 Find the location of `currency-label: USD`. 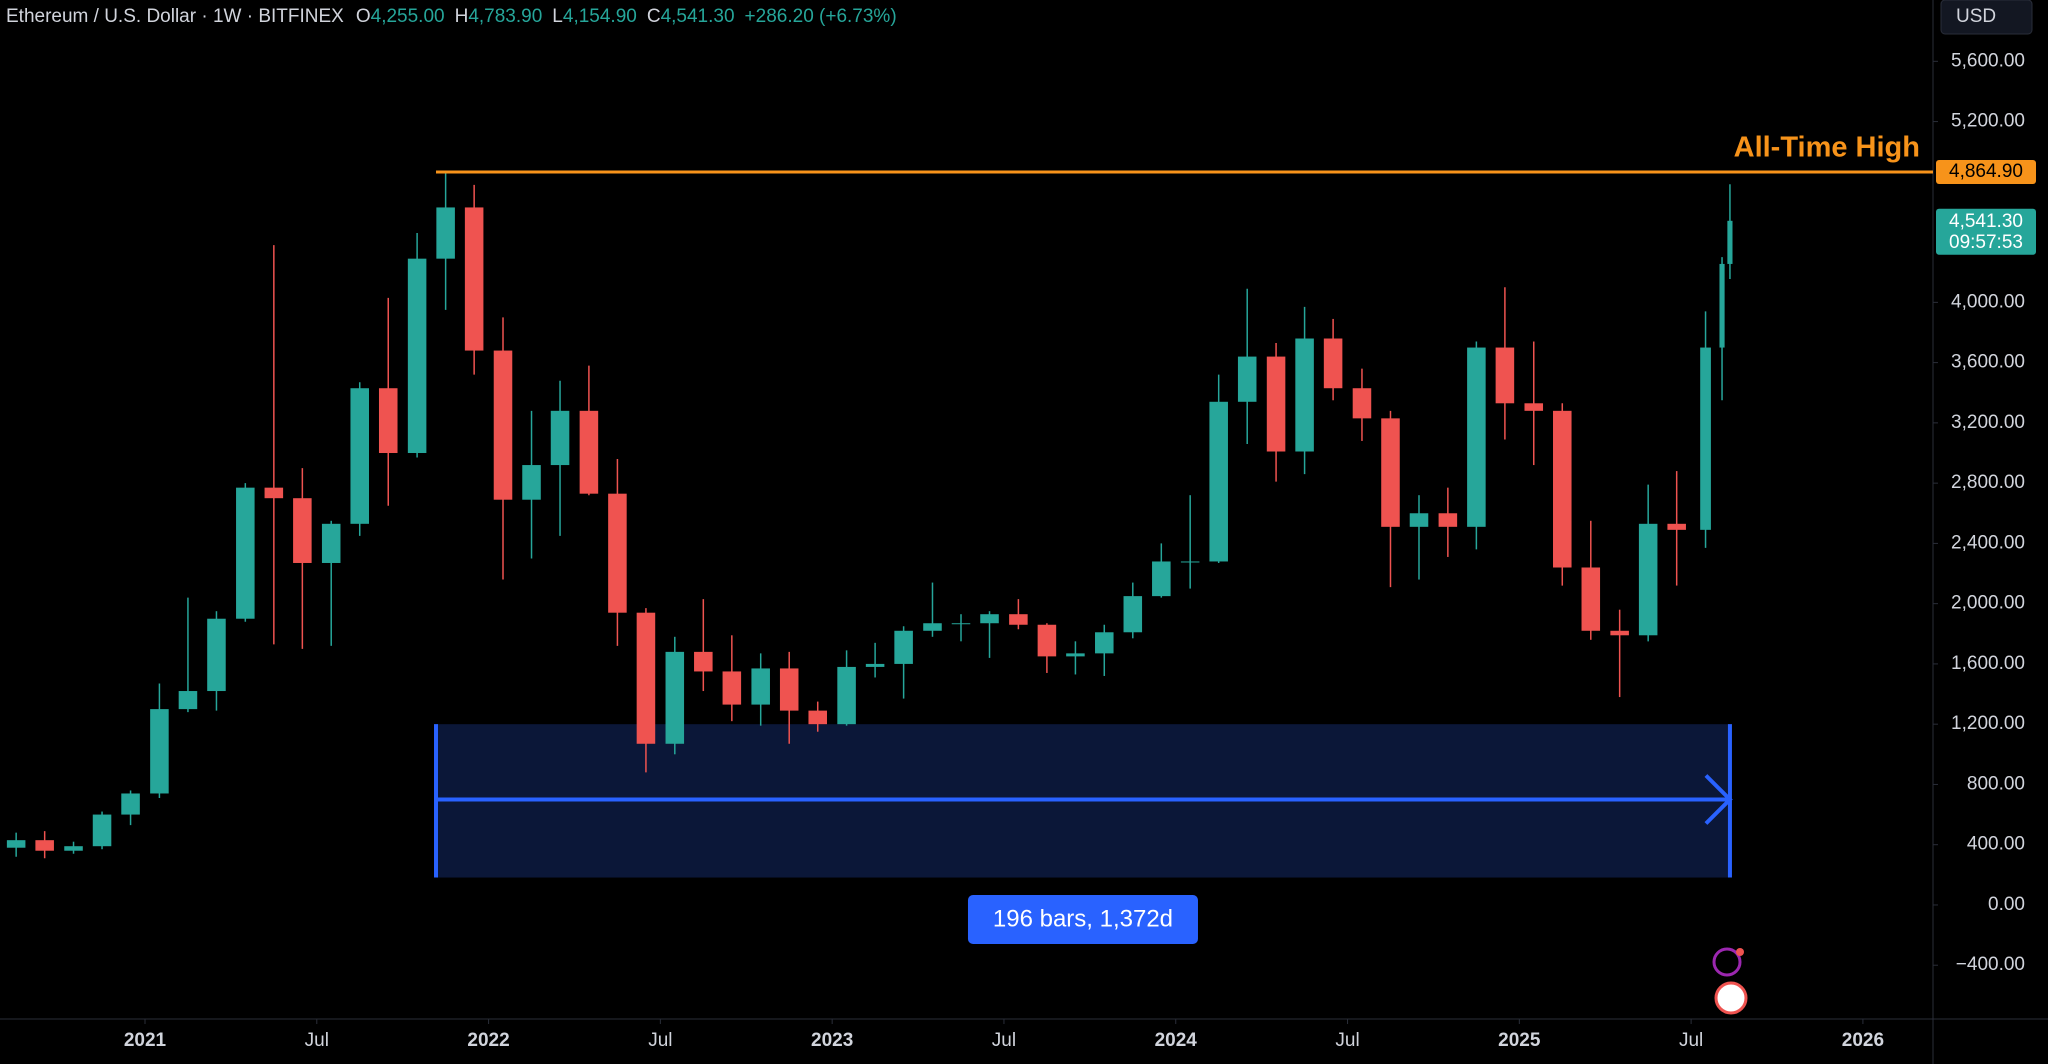

currency-label: USD is located at coordinates (1976, 16).